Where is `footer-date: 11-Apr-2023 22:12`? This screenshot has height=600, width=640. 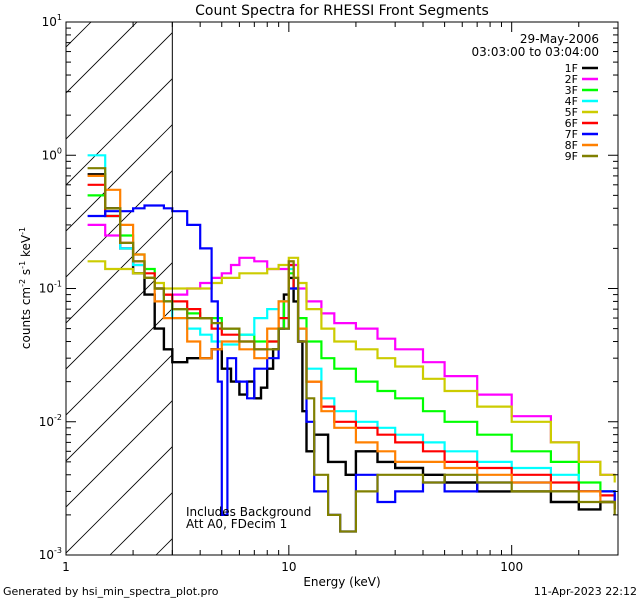
footer-date: 11-Apr-2023 22:12 is located at coordinates (585, 591).